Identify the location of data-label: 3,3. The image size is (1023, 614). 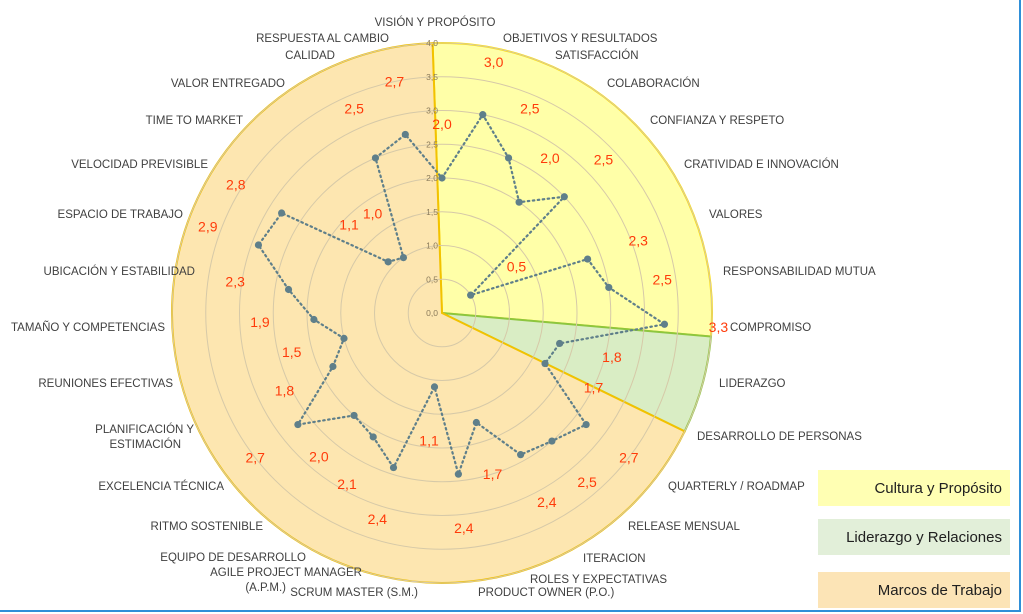
(719, 327).